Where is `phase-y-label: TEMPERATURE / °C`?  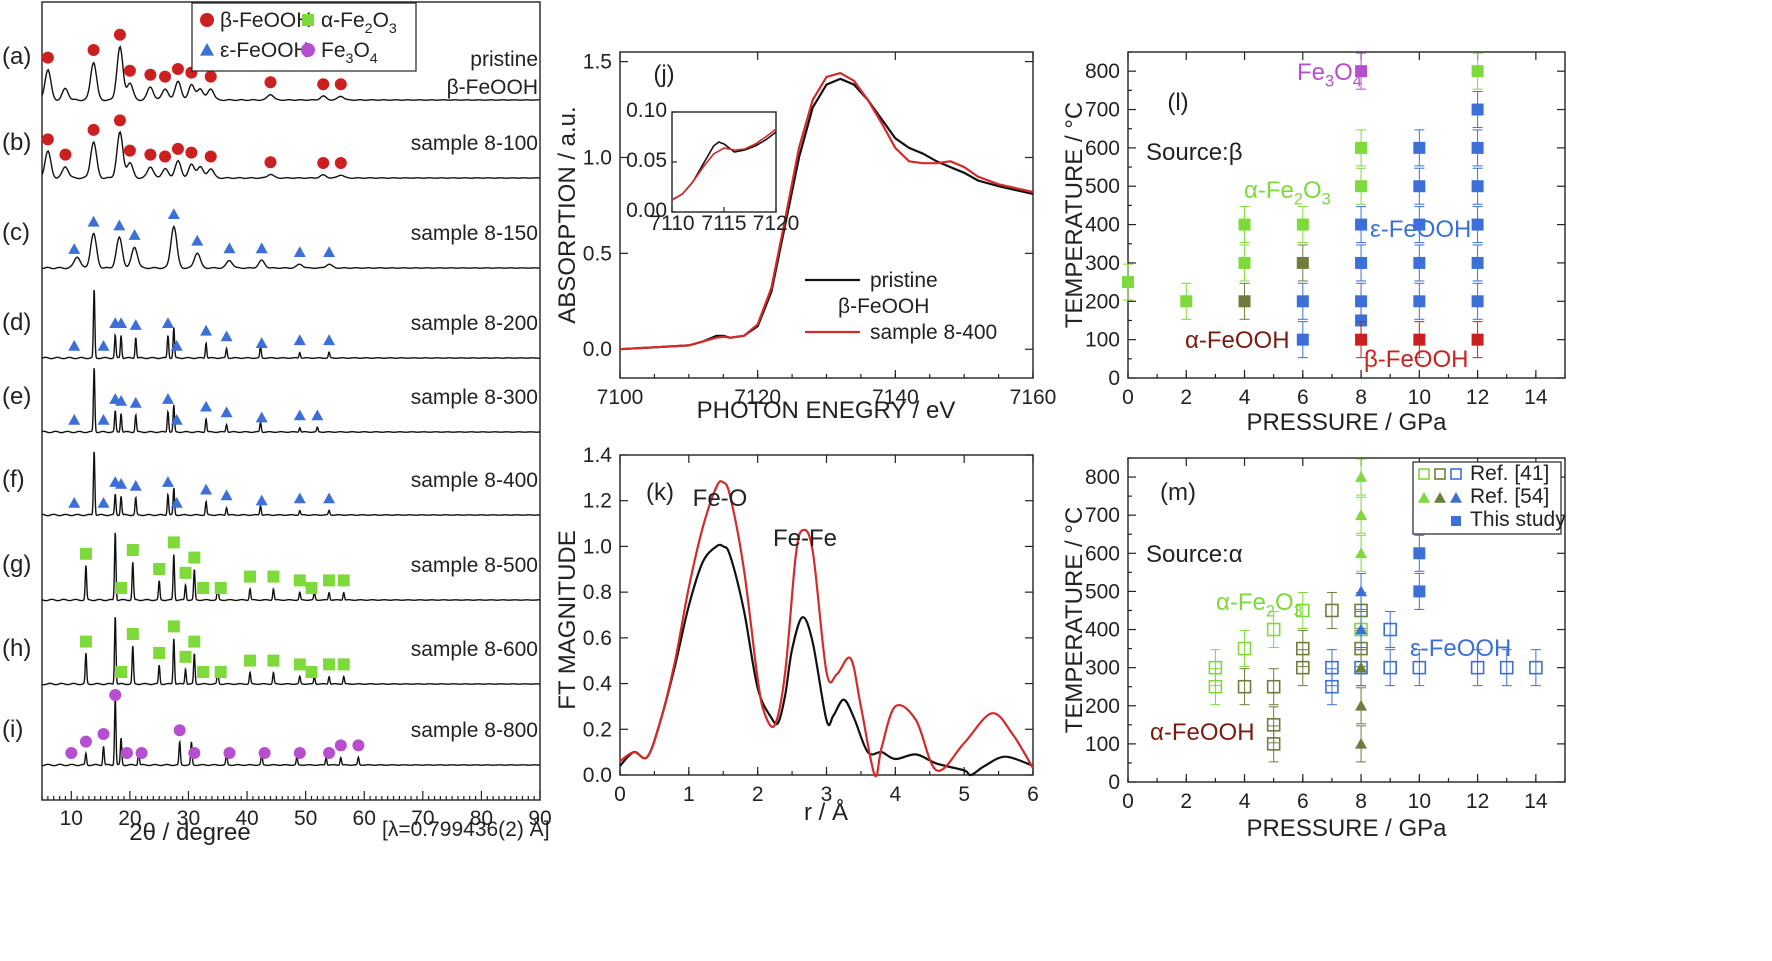 phase-y-label: TEMPERATURE / °C is located at coordinates (1074, 620).